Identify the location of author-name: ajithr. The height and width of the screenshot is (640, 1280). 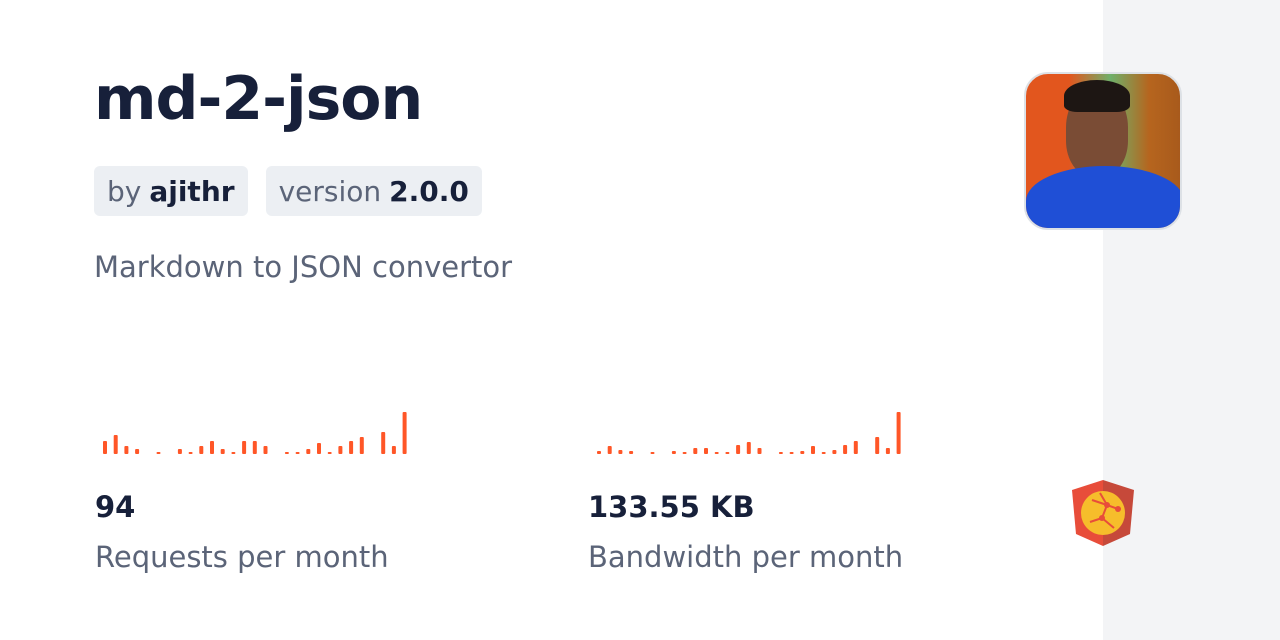
(192, 191).